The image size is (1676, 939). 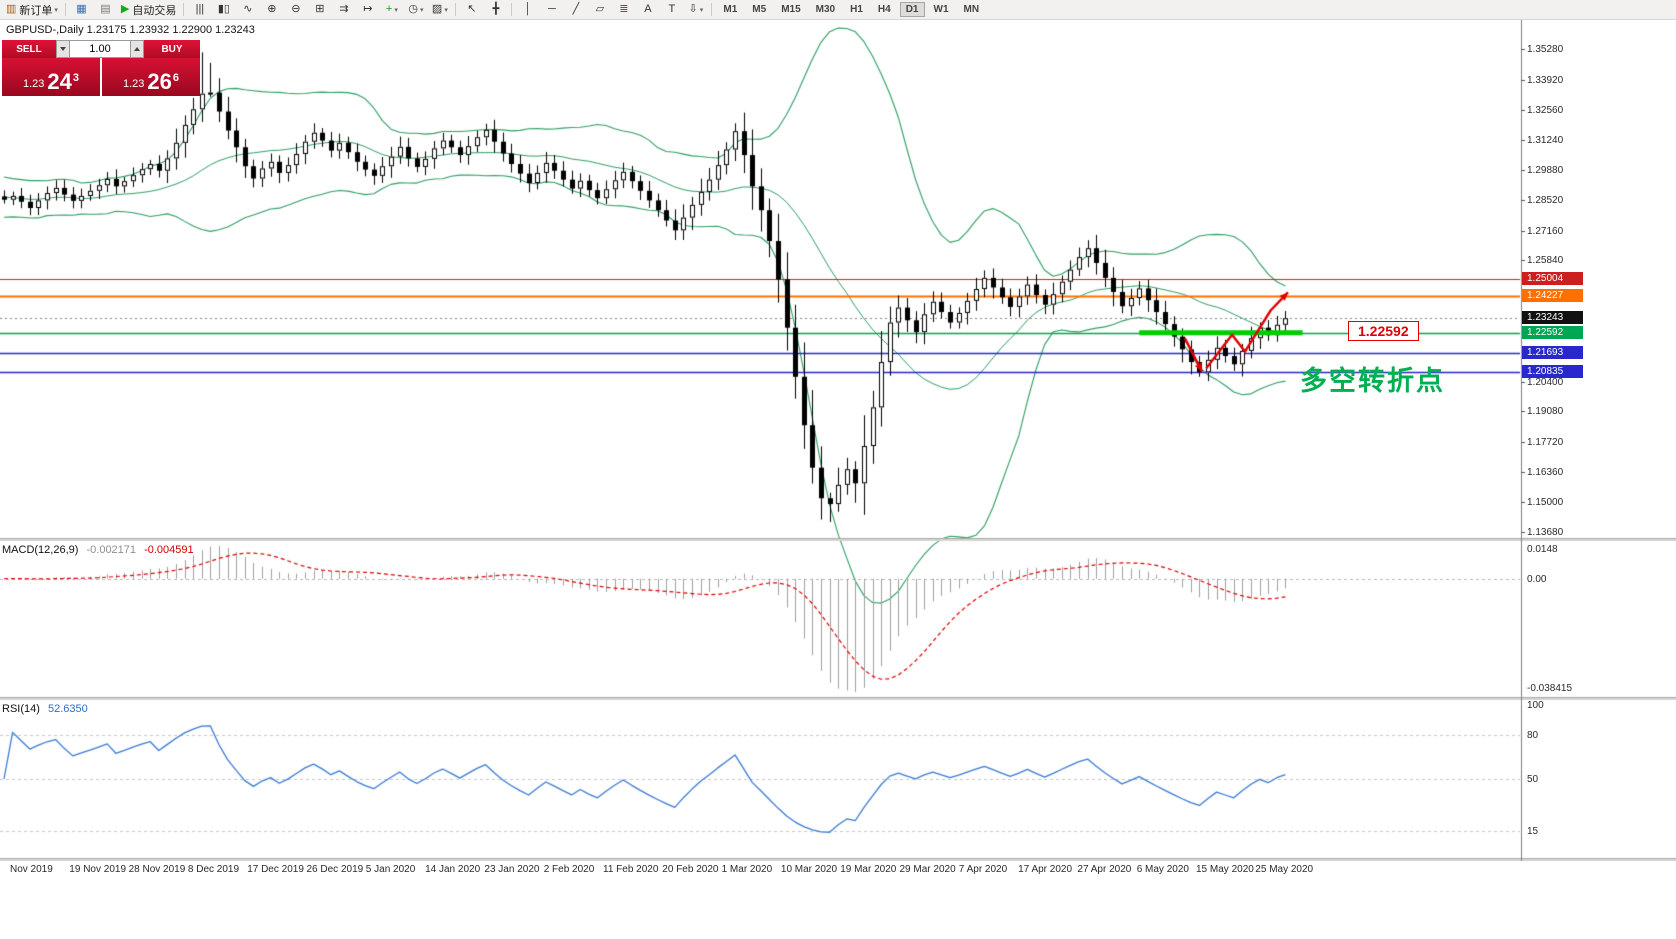 I want to click on profiles-button: ▤, so click(x=105, y=9).